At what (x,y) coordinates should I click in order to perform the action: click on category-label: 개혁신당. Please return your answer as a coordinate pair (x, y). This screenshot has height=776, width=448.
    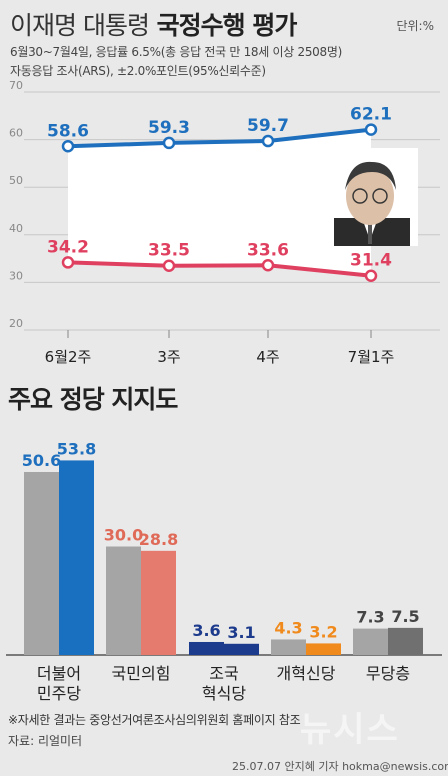
    Looking at the image, I should click on (306, 673).